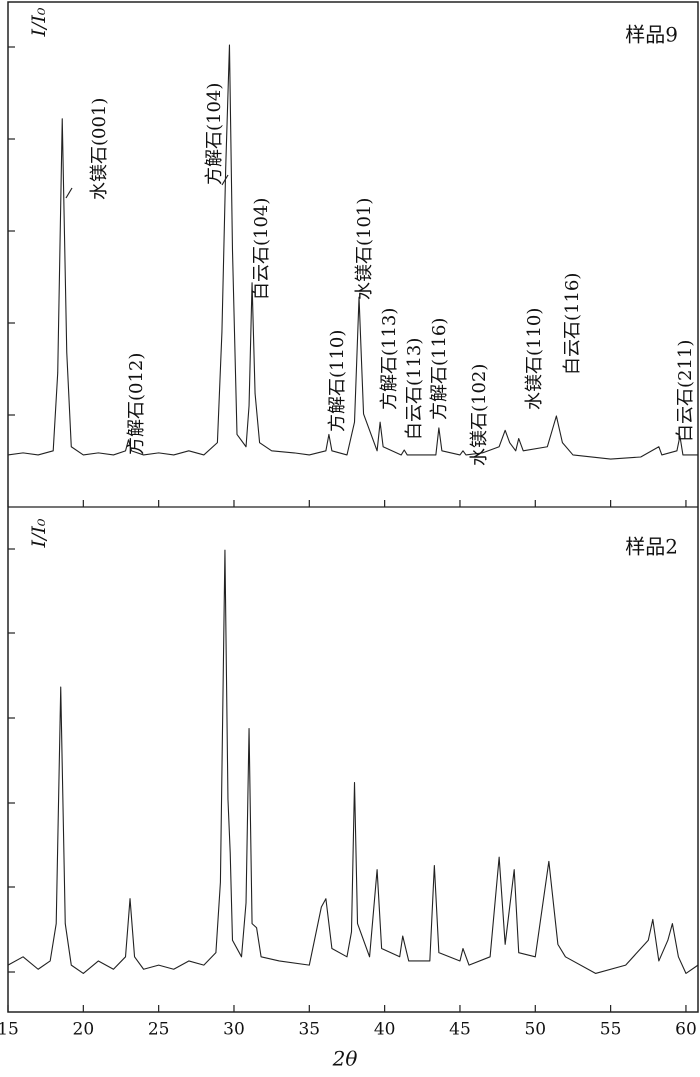  Describe the element at coordinates (572, 324) in the screenshot. I see `peak-annotation: 白云石(116)` at that location.